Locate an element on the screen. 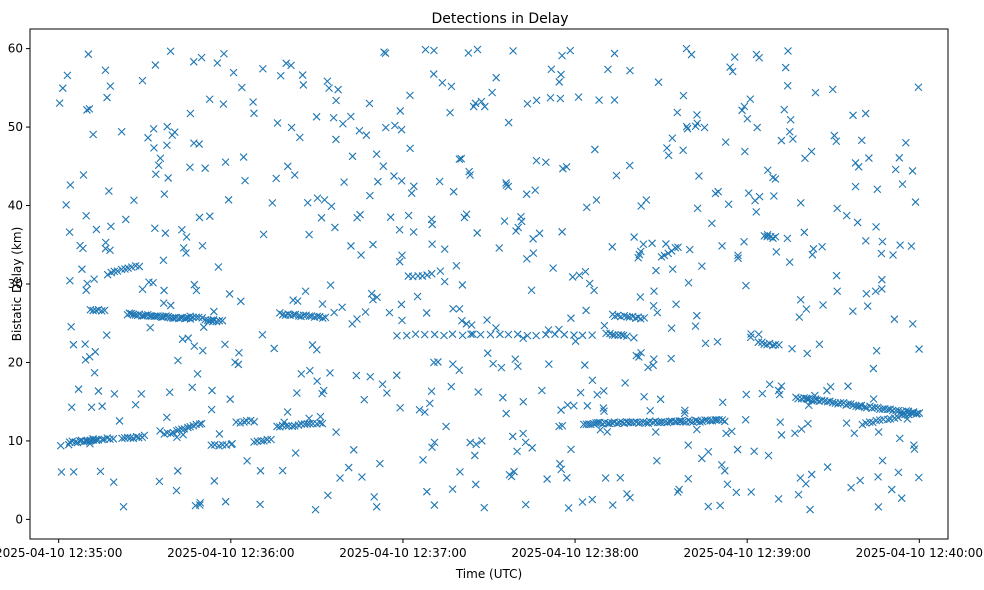 The image size is (984, 590). y-axis: 0 10 20 30 40 50 60 is located at coordinates (19, 284).